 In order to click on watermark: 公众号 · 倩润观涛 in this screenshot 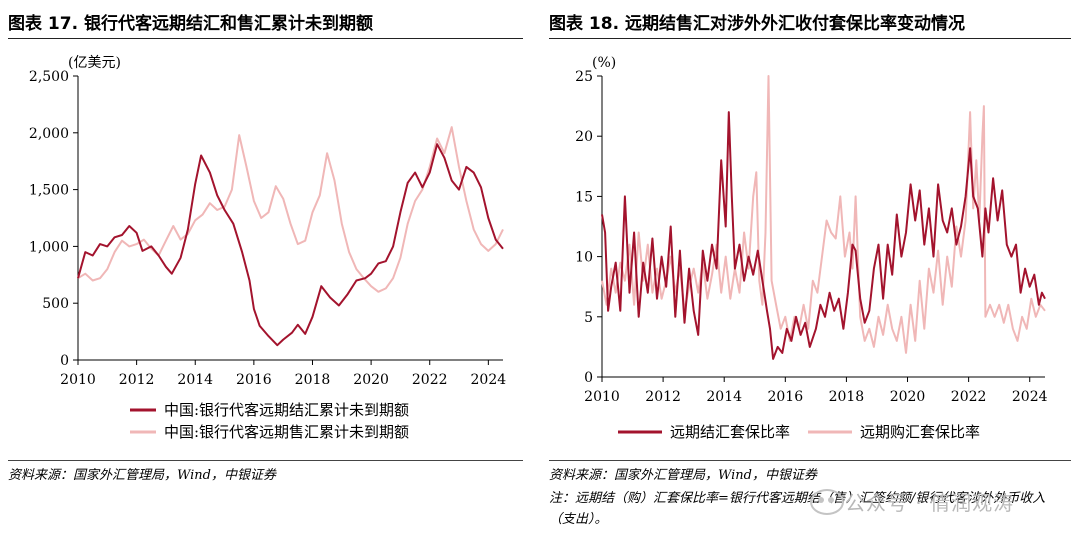, I will do `click(930, 503)`.